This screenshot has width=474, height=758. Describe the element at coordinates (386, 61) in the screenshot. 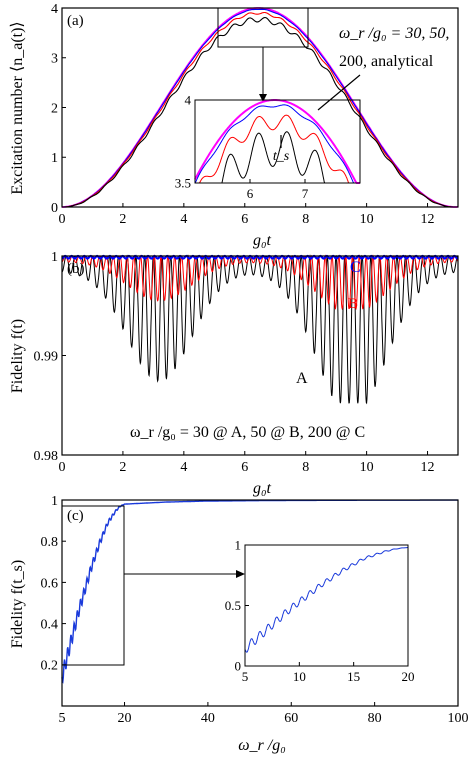

I see `panel-a-legend-line2: 200, analytical` at that location.